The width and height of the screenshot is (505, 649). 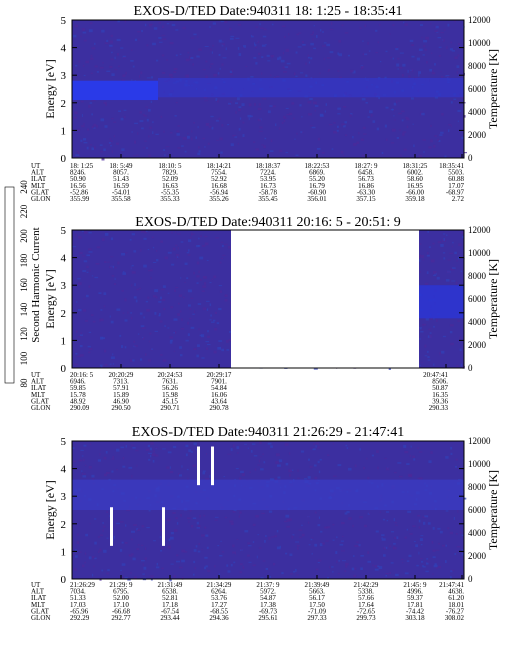 What do you see at coordinates (78, 401) in the screenshot?
I see `orbit-value-glat: 48.92` at bounding box center [78, 401].